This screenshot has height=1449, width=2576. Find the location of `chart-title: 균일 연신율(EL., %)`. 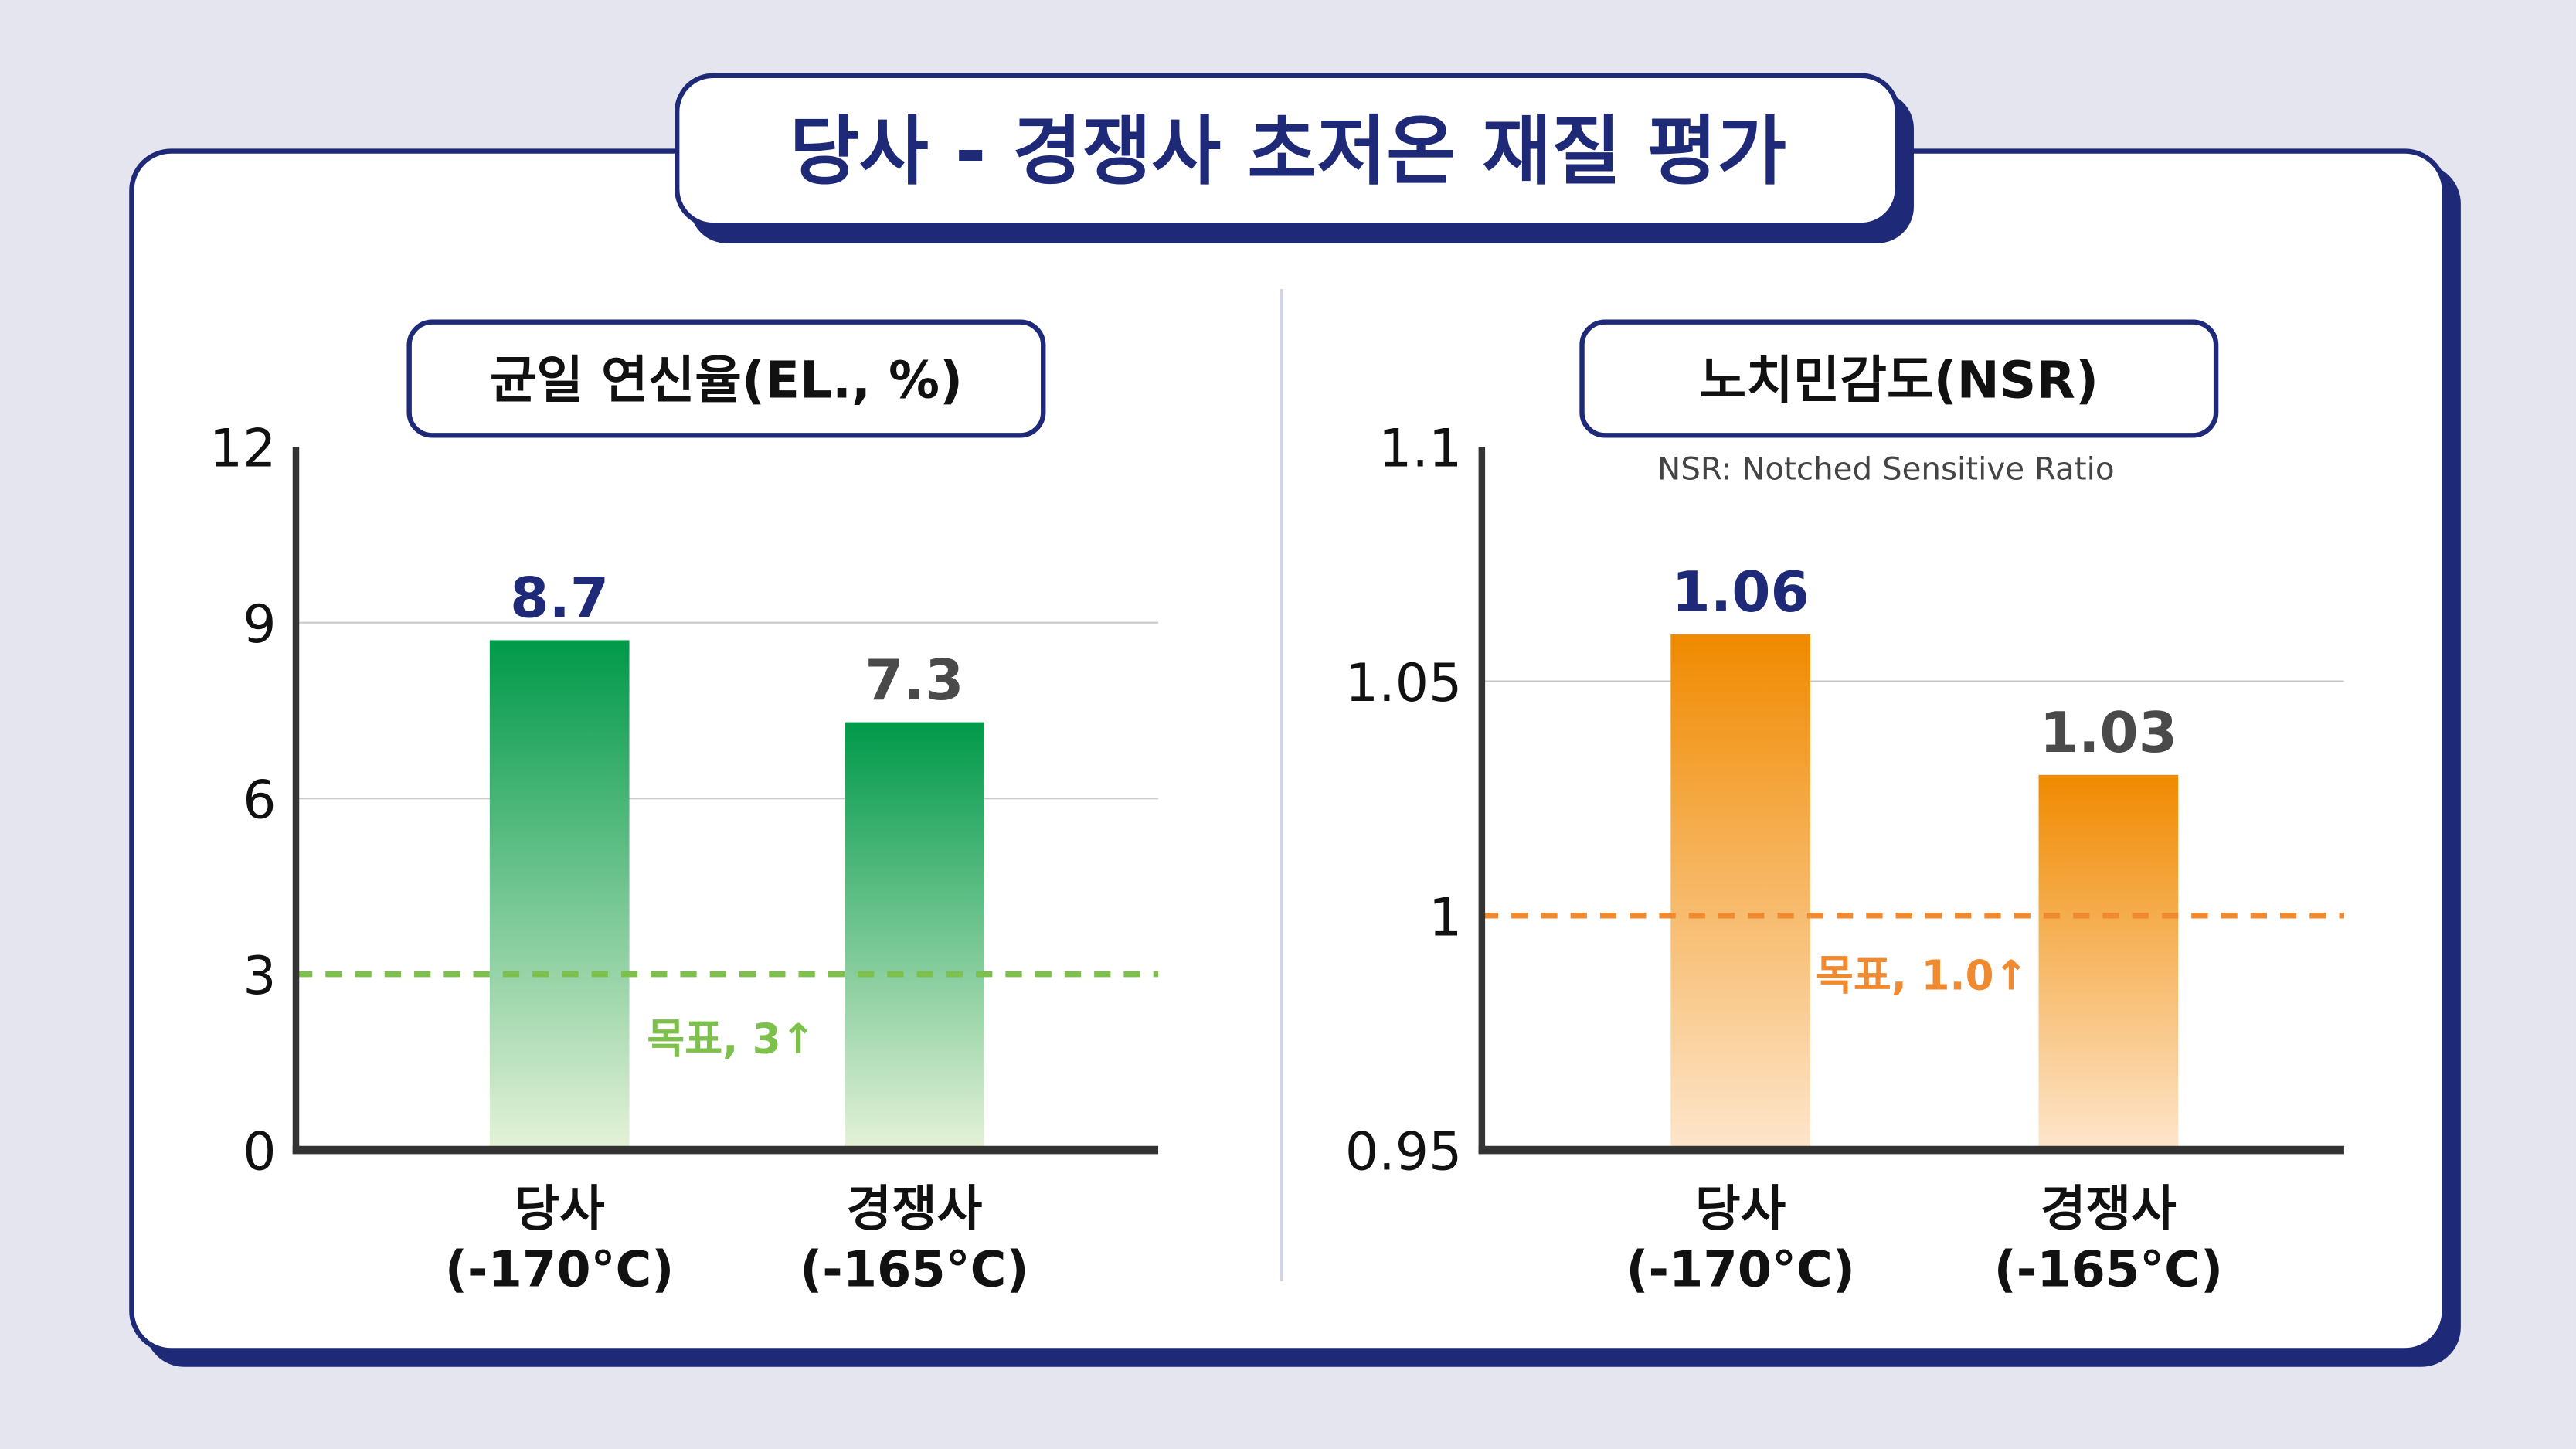

chart-title: 균일 연신율(EL., %) is located at coordinates (726, 380).